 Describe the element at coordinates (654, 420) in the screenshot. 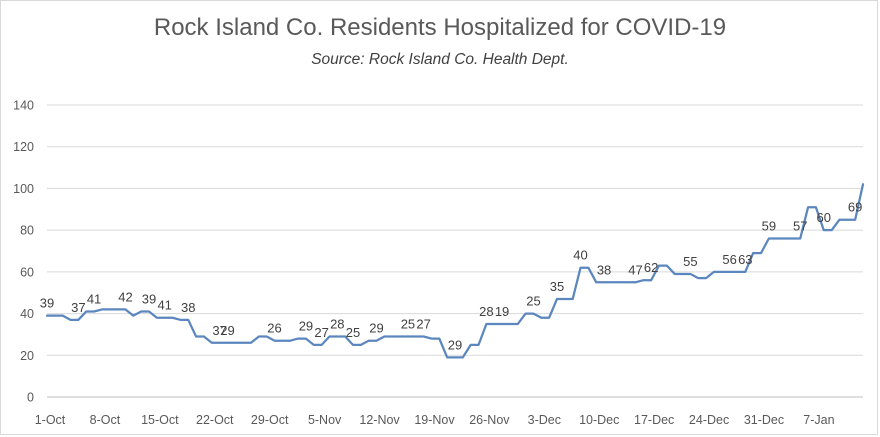

I see `x-tick-label: 17-Dec` at that location.